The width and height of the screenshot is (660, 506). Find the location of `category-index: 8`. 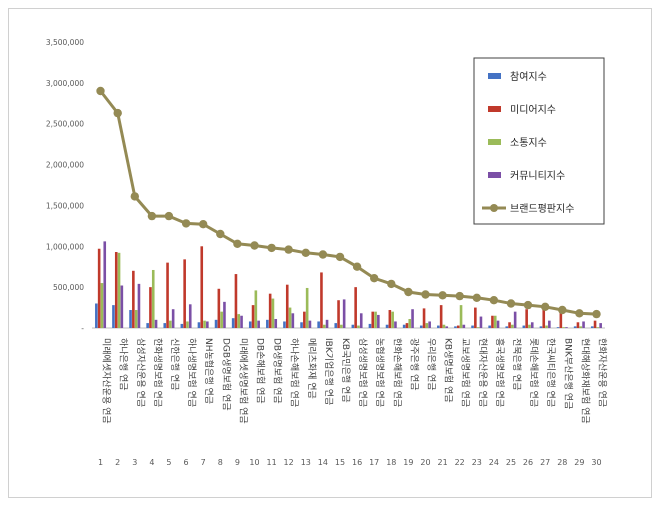

category-index: 8 is located at coordinates (220, 462).